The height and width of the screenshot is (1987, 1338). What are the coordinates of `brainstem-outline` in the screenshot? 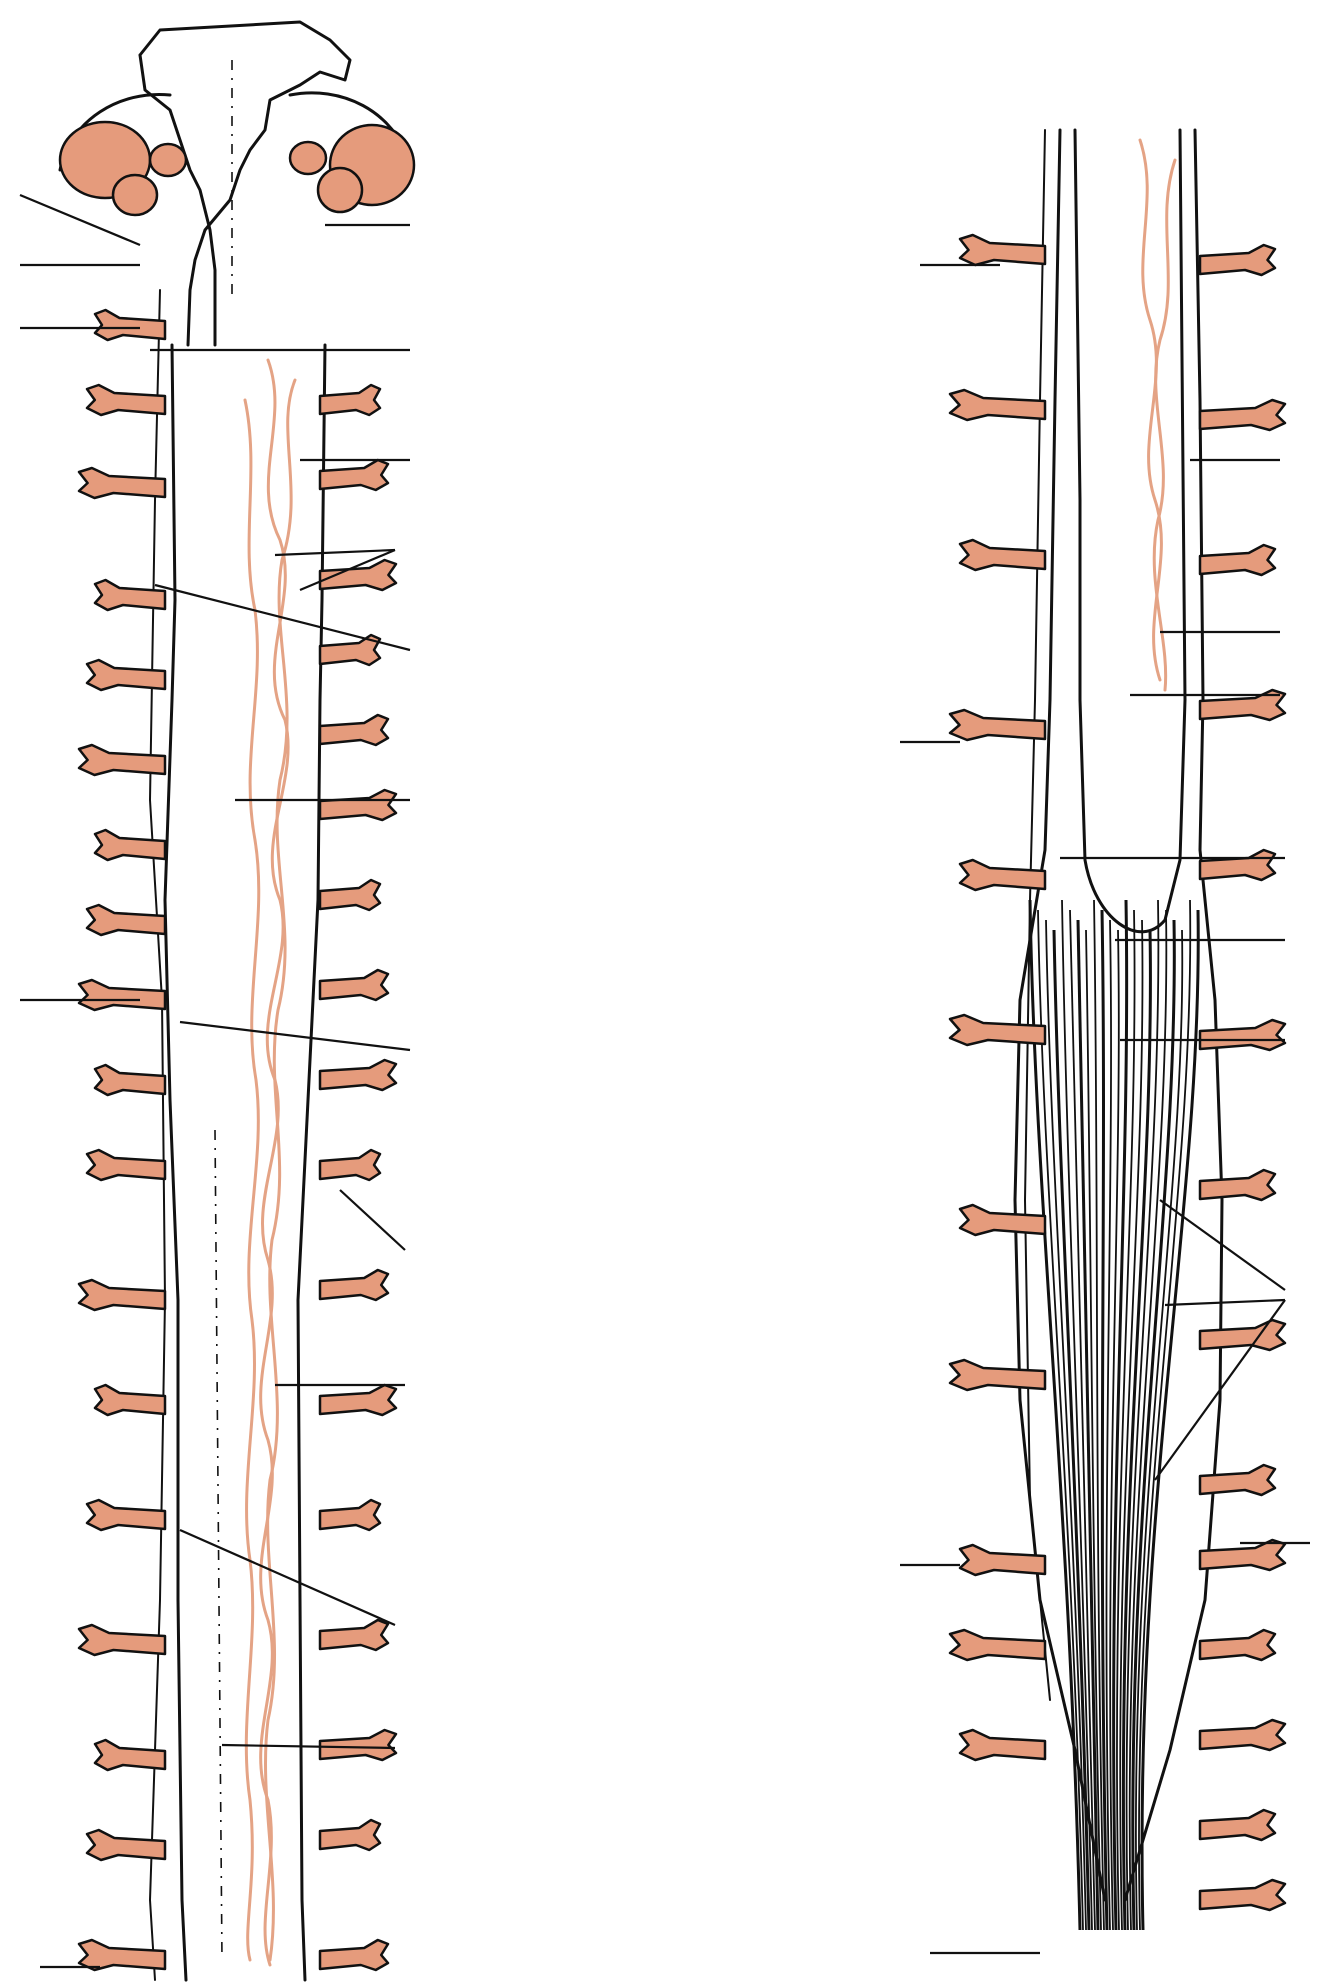 It's located at (245, 183).